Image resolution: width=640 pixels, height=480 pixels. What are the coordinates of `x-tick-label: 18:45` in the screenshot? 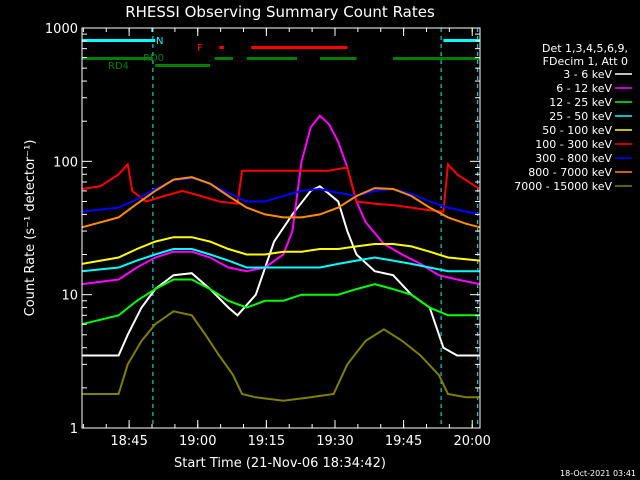 It's located at (128, 441).